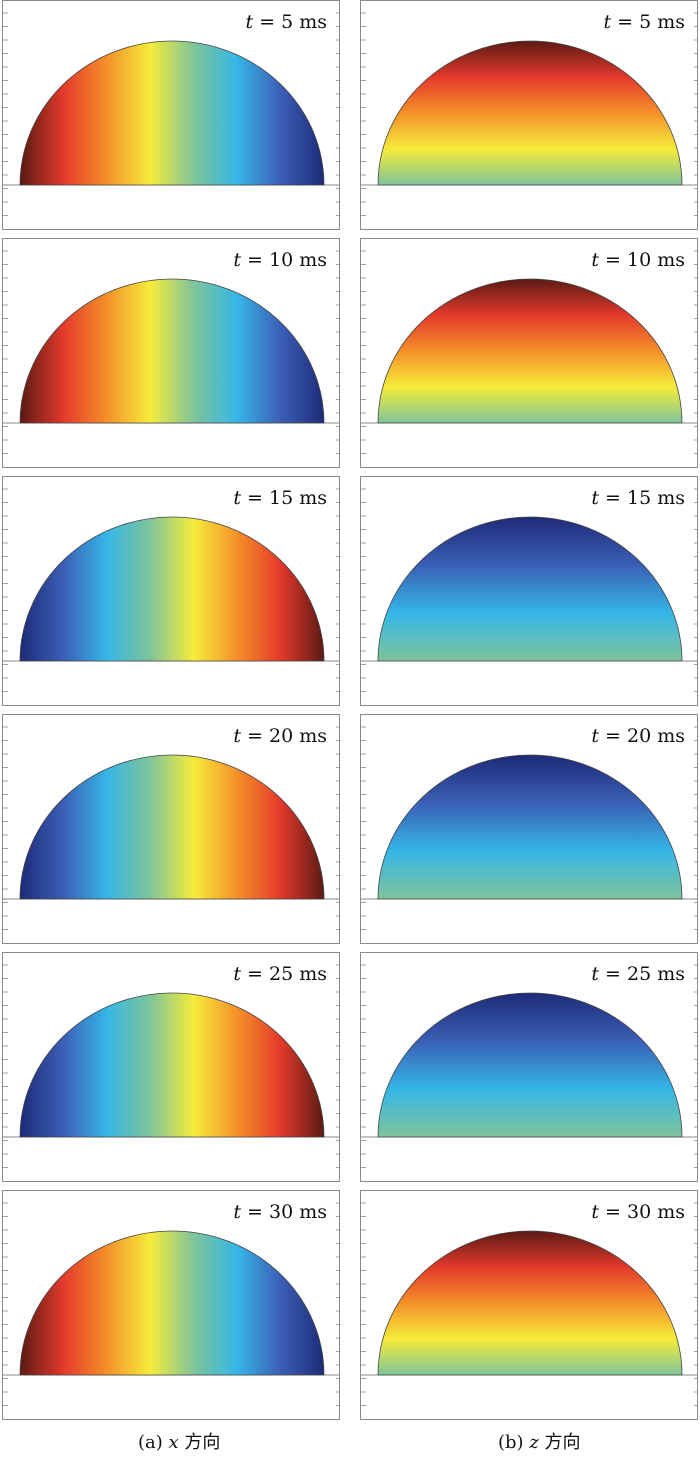  Describe the element at coordinates (179, 1442) in the screenshot. I see `caption-a: (a) x 方向` at that location.